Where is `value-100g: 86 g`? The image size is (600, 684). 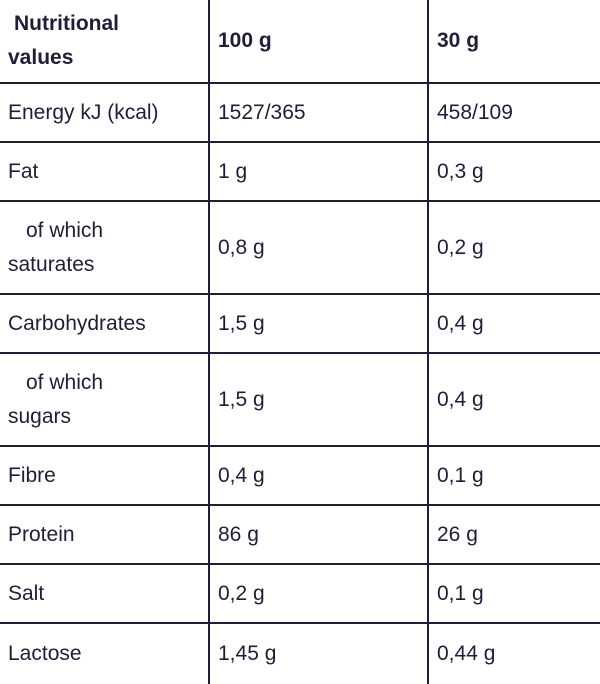
value-100g: 86 g is located at coordinates (318, 534).